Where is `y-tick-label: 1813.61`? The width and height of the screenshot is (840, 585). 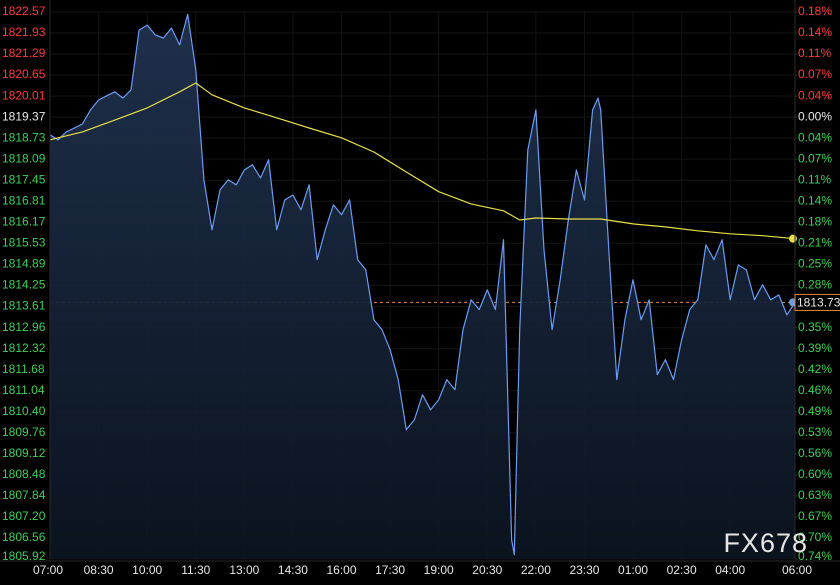 y-tick-label: 1813.61 is located at coordinates (24, 306).